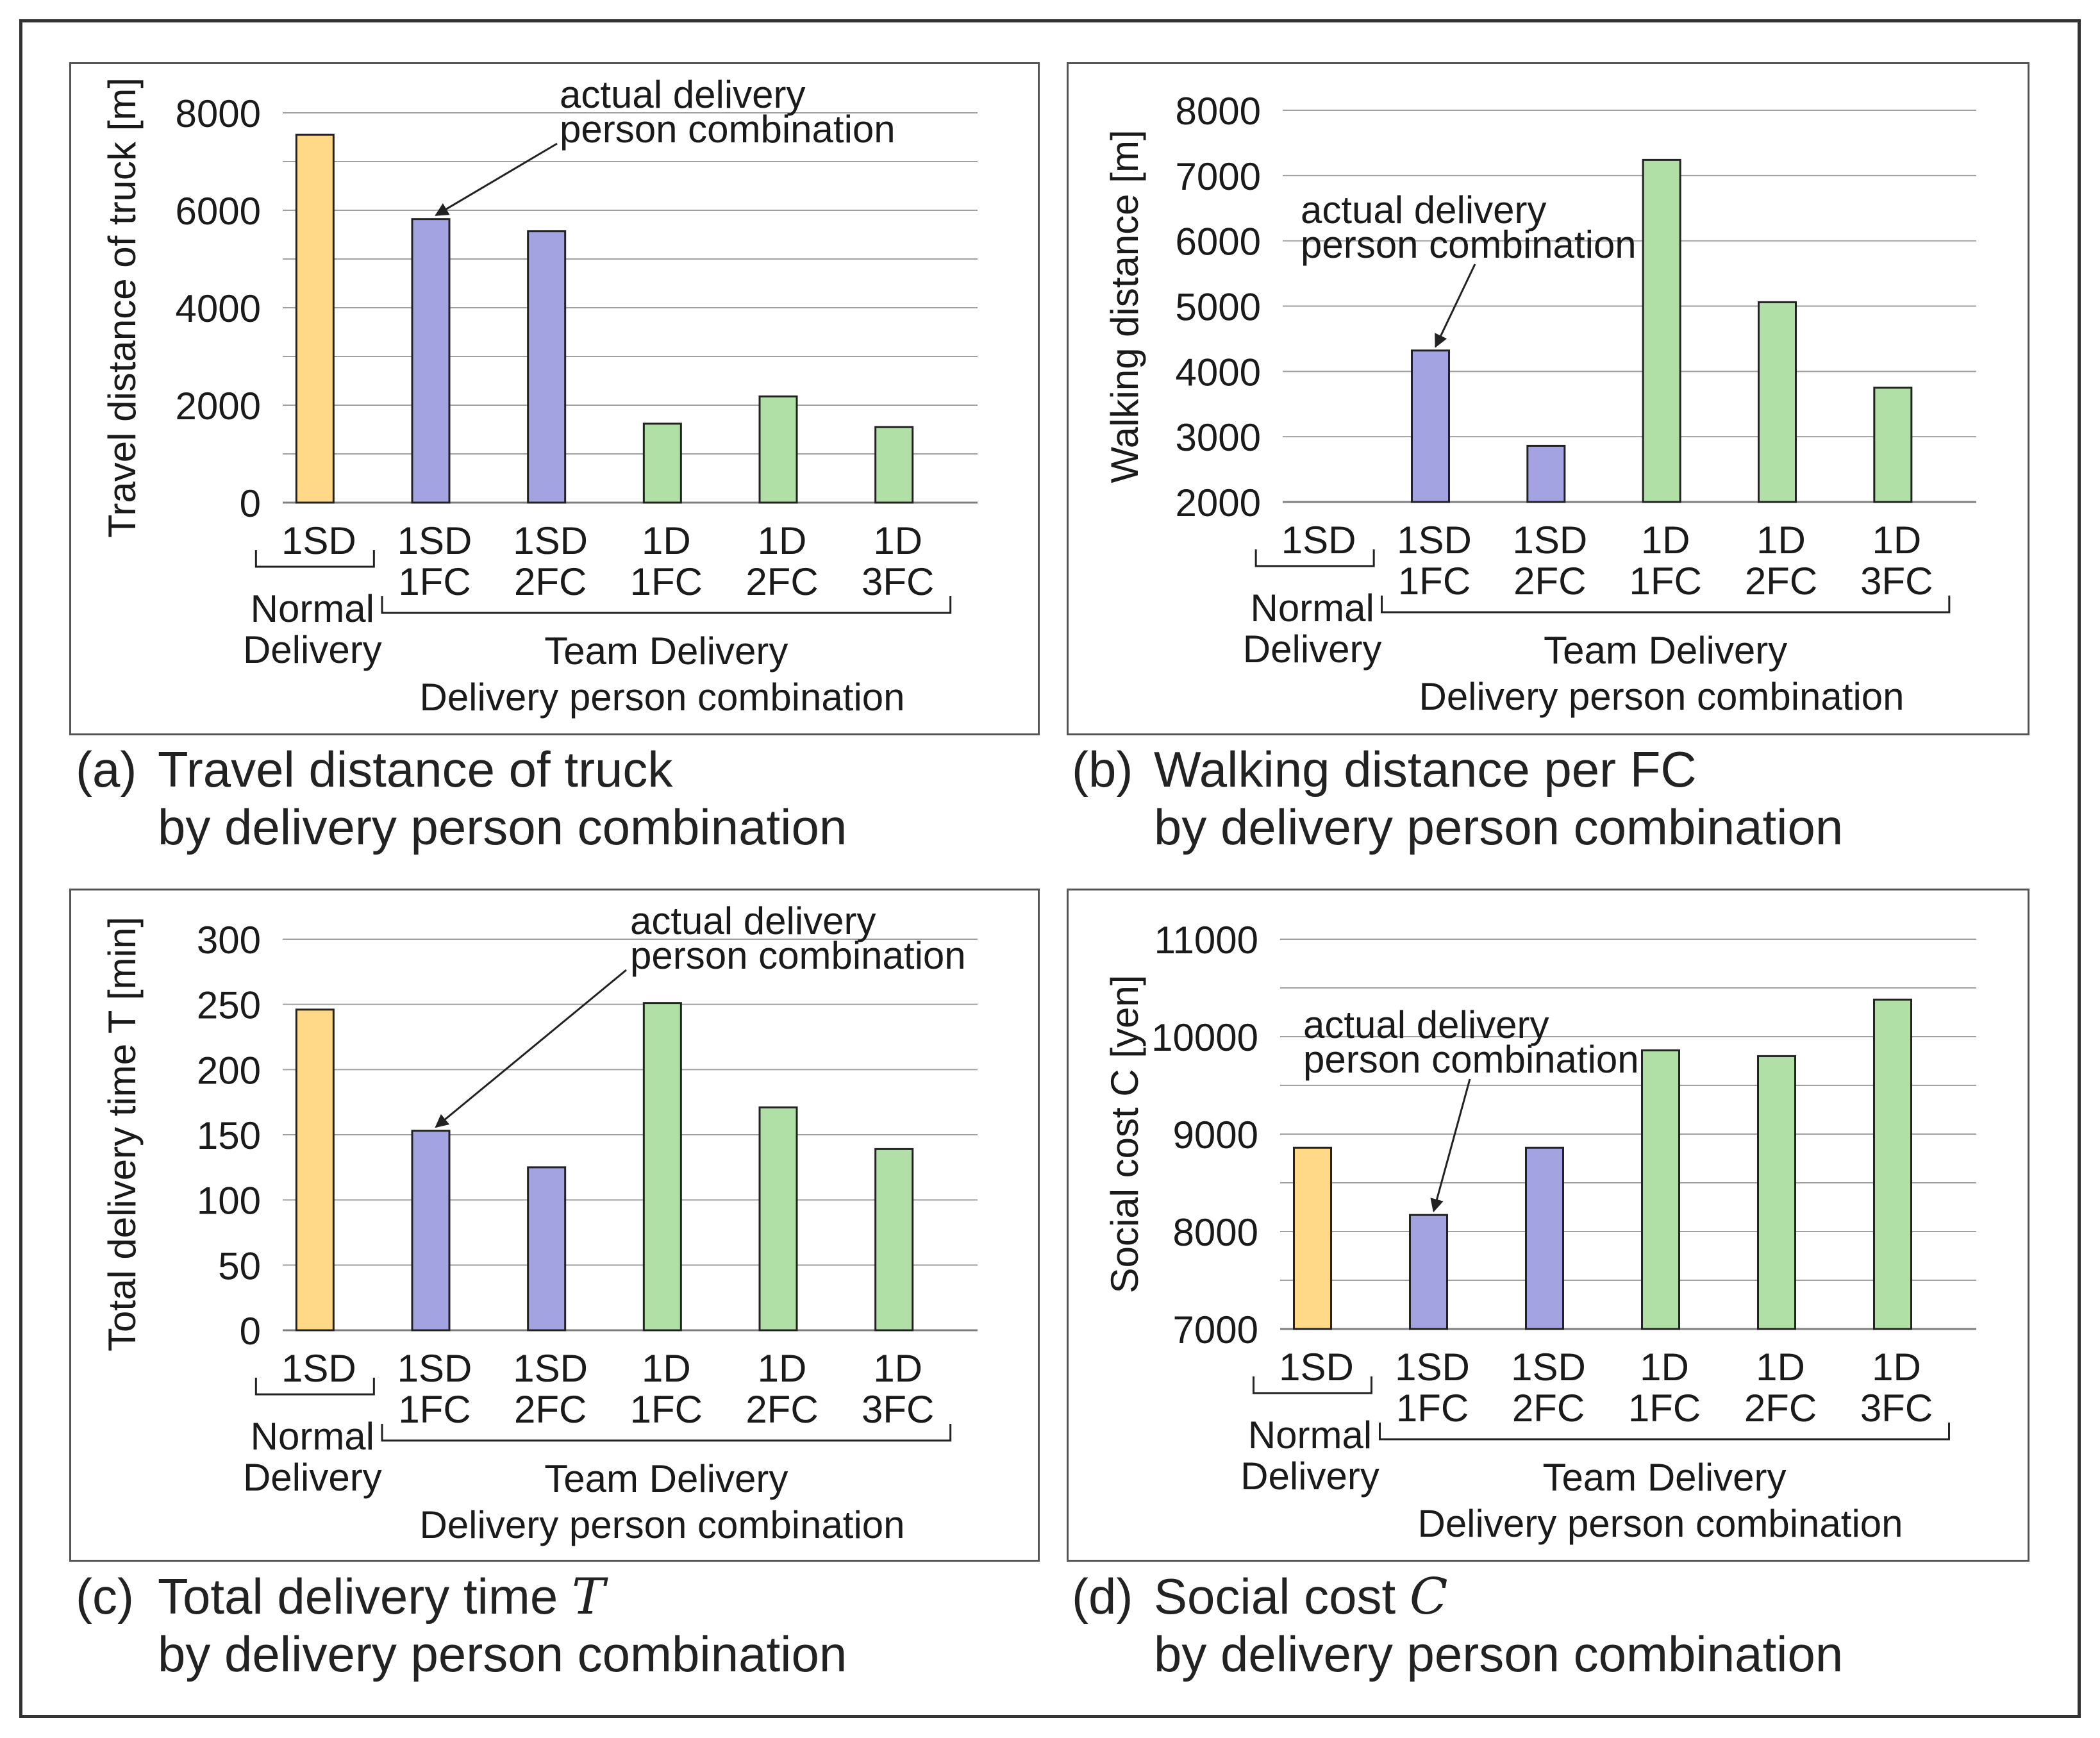 The image size is (2100, 1738). I want to click on caption-a-subtitle: by delivery person combination, so click(502, 827).